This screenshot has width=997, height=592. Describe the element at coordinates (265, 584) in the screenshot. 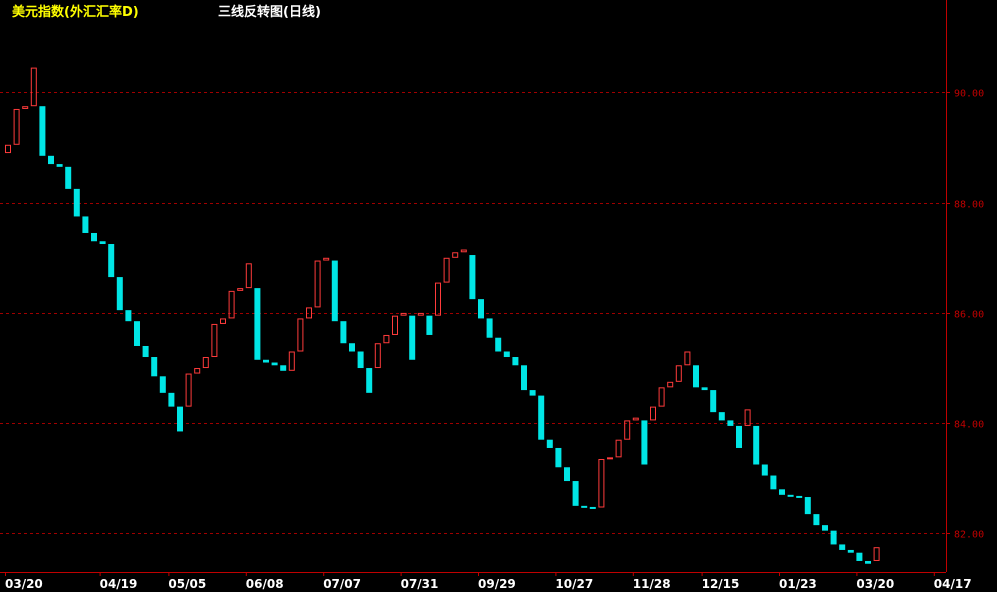

I see `x-tick-label: 06/08` at that location.